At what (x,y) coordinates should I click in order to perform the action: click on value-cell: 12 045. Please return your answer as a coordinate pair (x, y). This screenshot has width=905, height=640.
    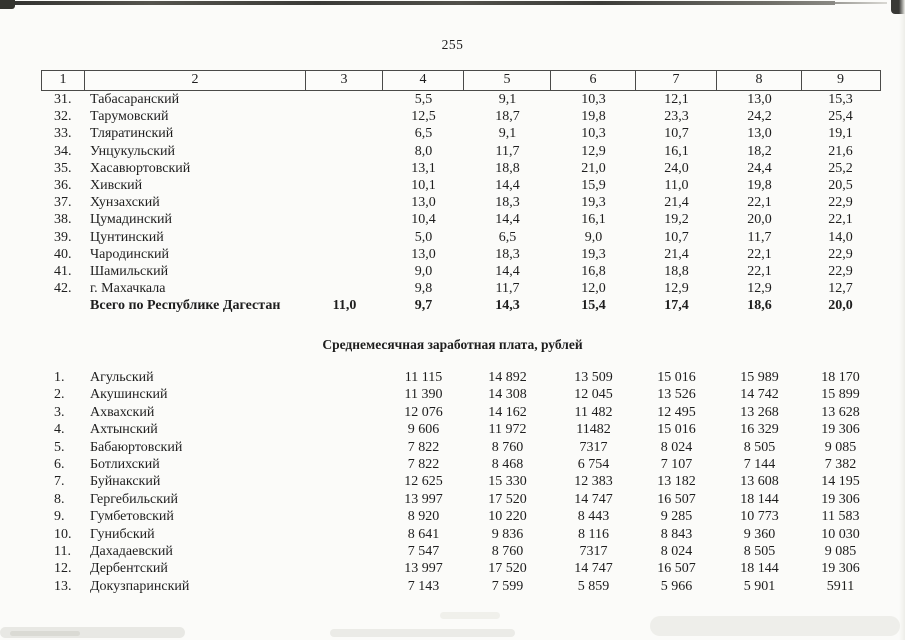
    Looking at the image, I should click on (593, 395).